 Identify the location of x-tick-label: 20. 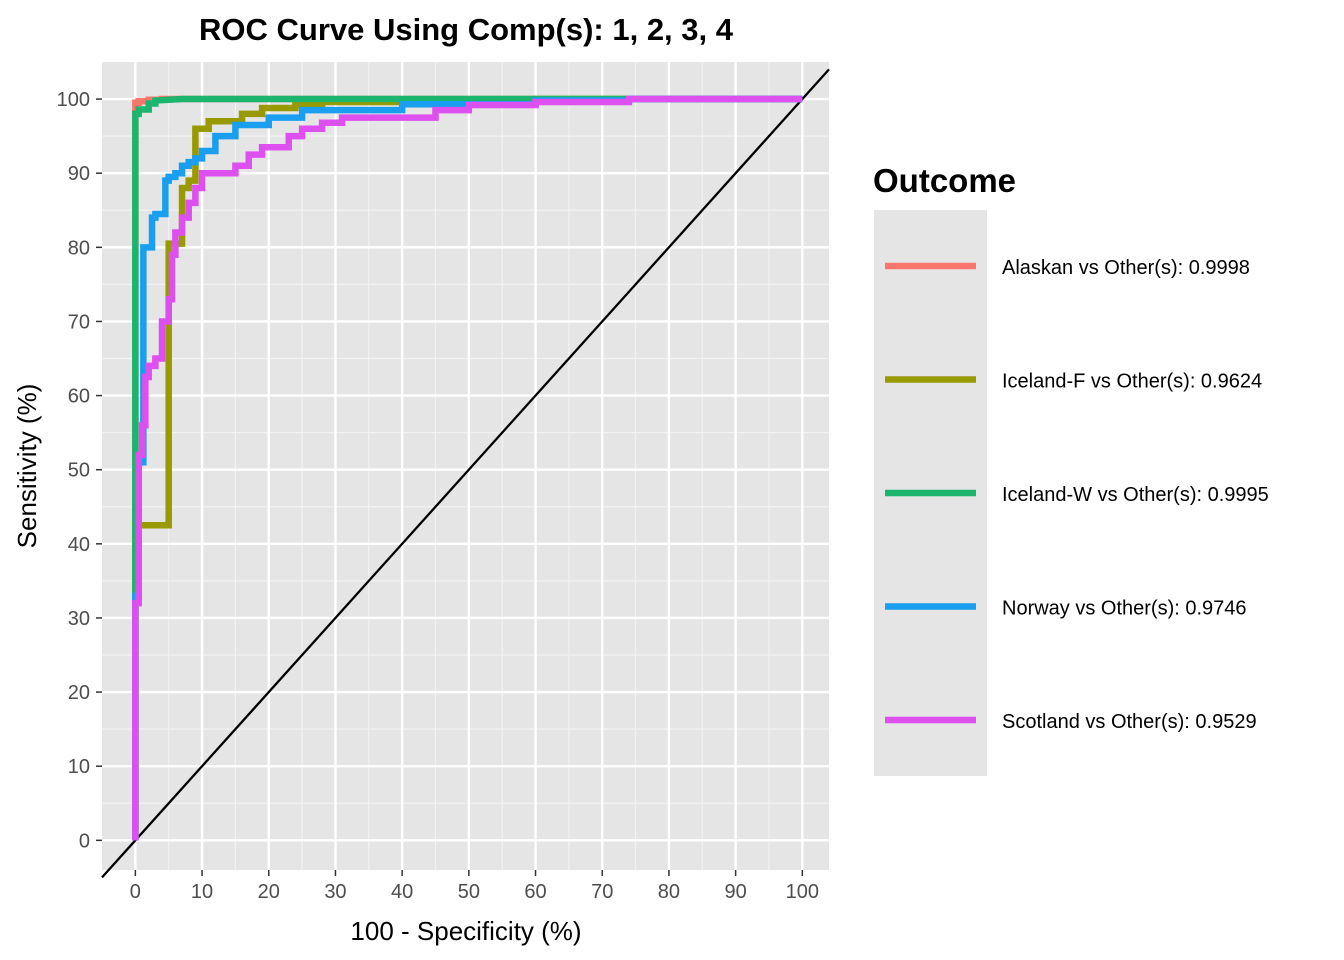
(269, 892).